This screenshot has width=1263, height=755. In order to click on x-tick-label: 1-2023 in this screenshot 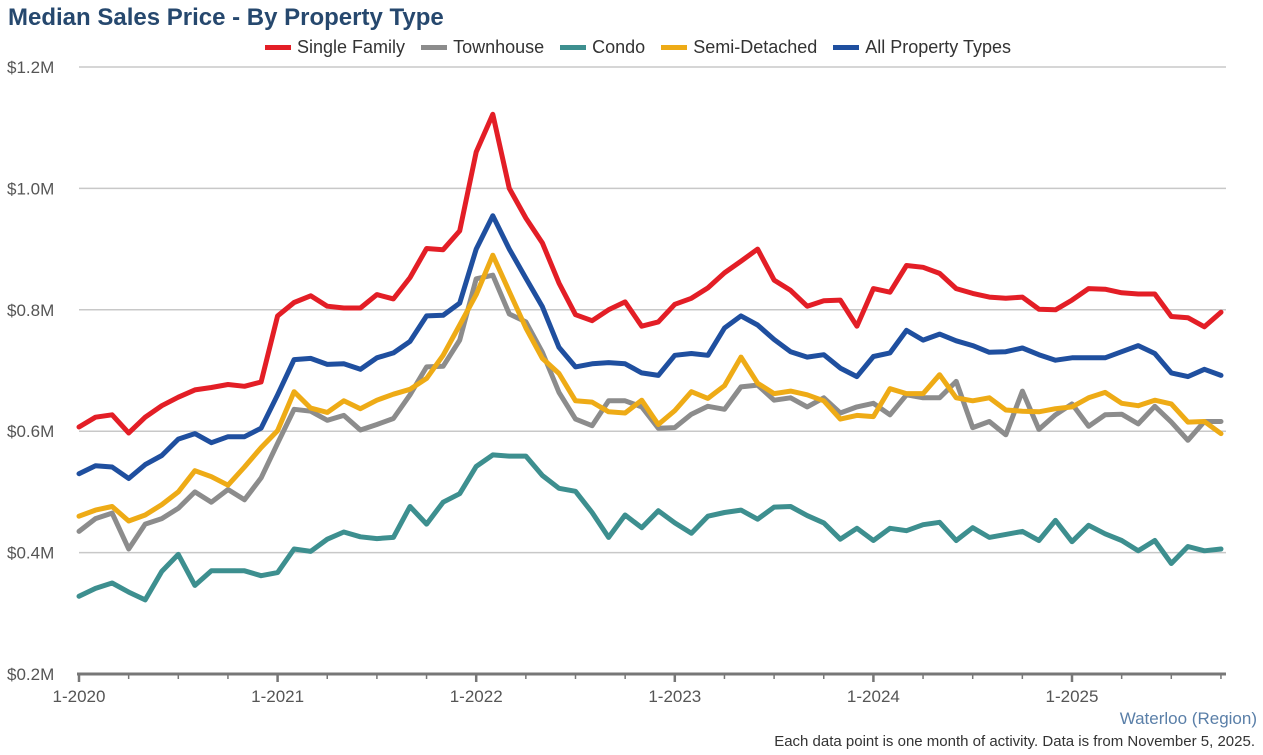, I will do `click(674, 696)`.